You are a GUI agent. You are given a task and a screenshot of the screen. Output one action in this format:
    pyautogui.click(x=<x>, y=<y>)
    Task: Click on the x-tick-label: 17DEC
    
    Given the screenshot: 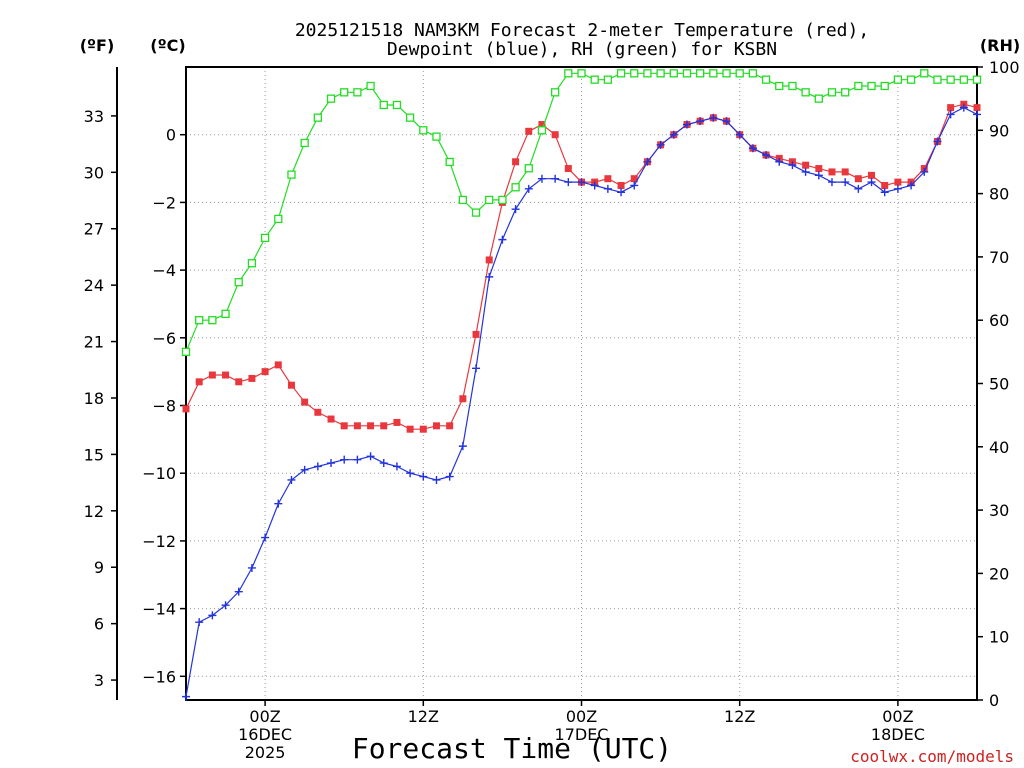 What is the action you would take?
    pyautogui.click(x=582, y=734)
    